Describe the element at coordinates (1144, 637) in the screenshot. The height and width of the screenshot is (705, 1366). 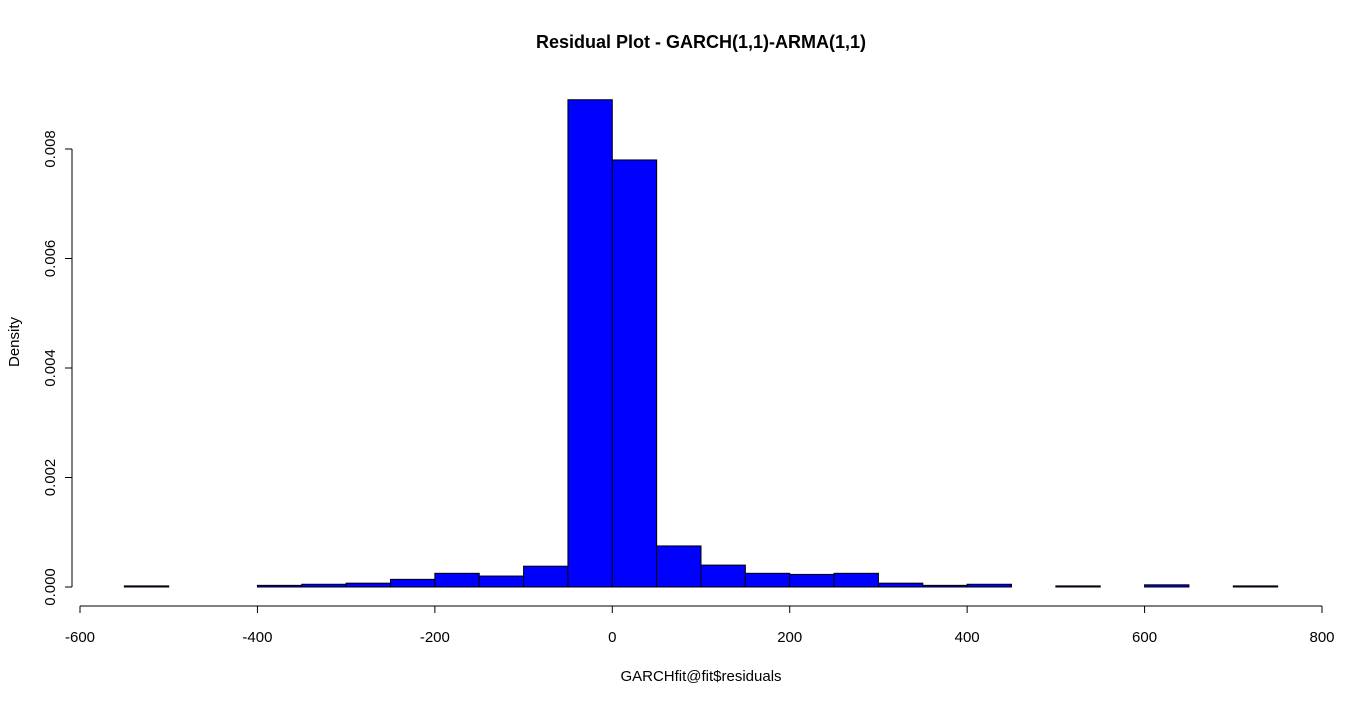
I see `x-tick-label: 600` at that location.